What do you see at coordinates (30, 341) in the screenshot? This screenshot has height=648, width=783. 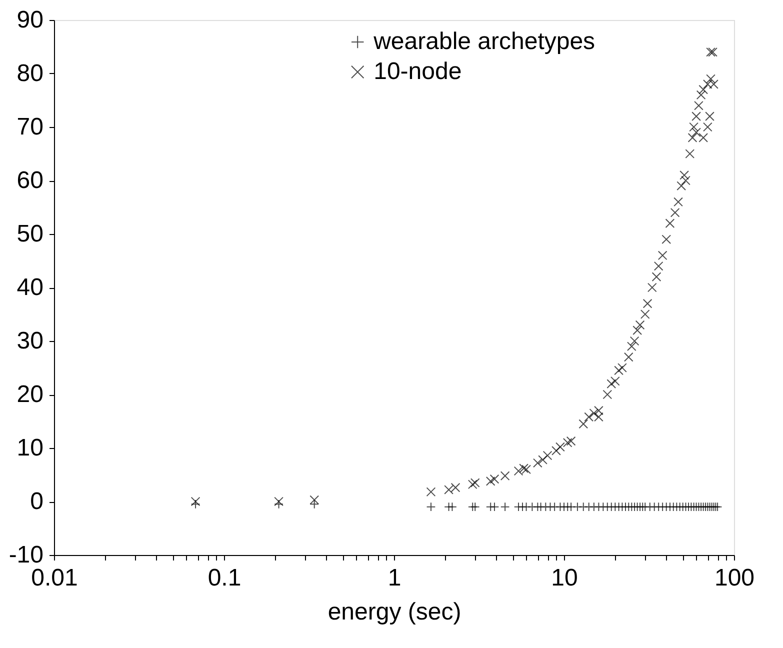 I see `y-tick-label: 30` at bounding box center [30, 341].